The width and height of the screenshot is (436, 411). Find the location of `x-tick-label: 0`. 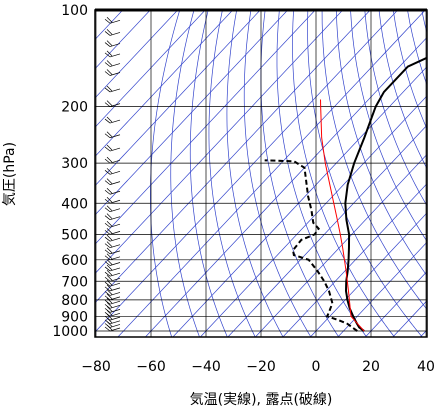

x-tick-label: 0 is located at coordinates (316, 367).